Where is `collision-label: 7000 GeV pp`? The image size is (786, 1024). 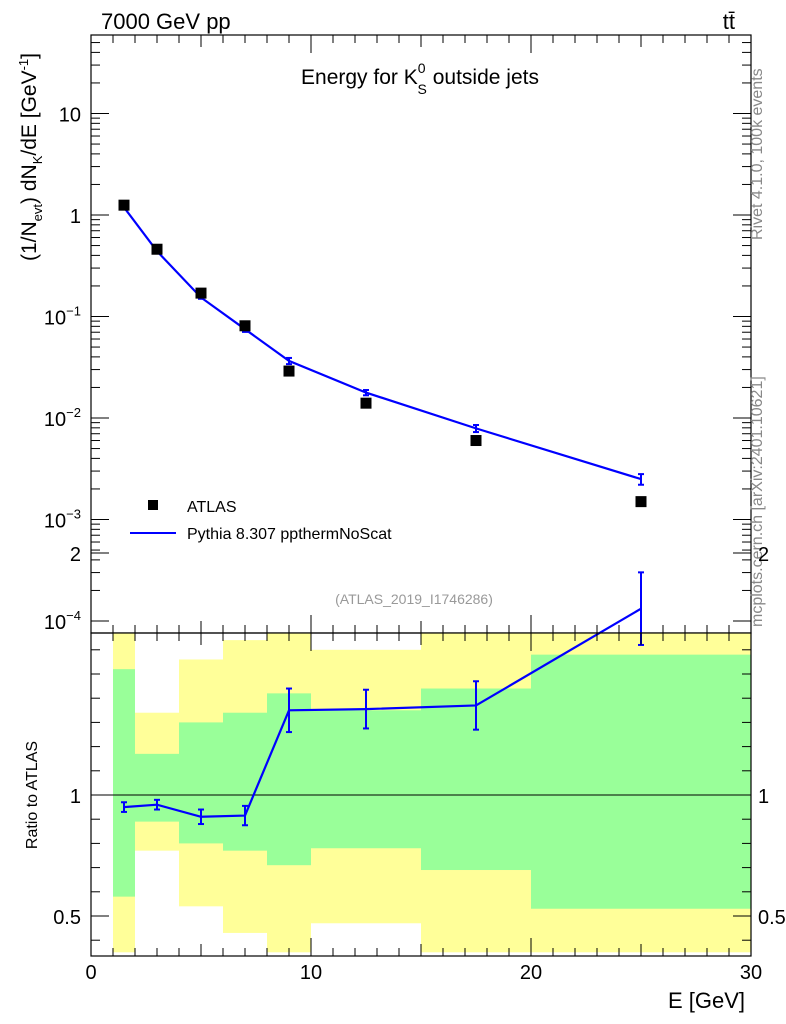
collision-label: 7000 GeV pp is located at coordinates (166, 21).